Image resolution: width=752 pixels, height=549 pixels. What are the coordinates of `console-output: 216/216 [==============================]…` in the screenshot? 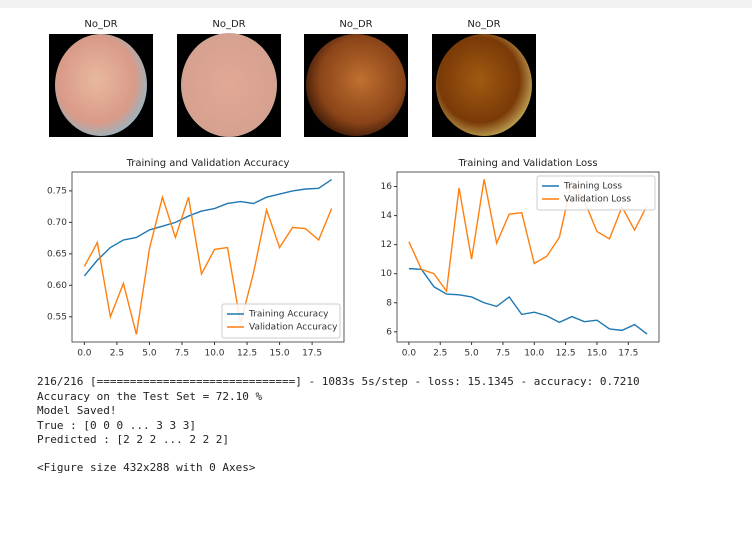 It's located at (338, 424).